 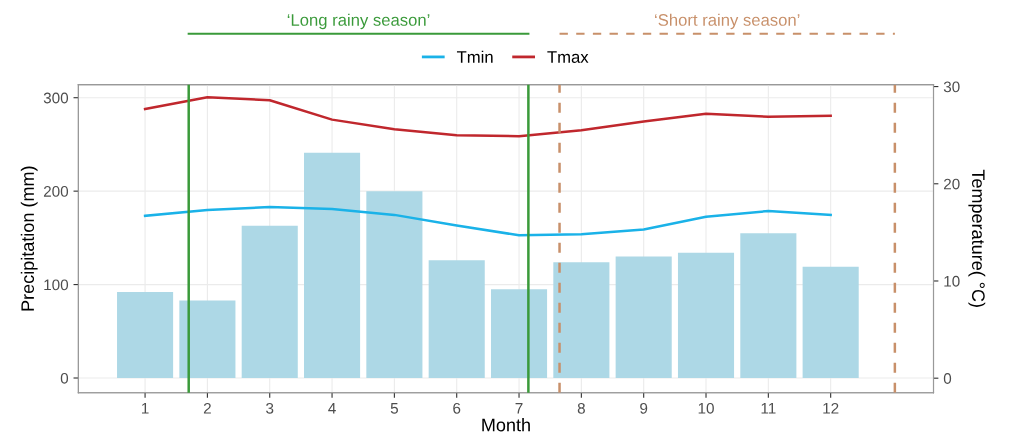 I want to click on x-tick-label: 11, so click(x=768, y=408).